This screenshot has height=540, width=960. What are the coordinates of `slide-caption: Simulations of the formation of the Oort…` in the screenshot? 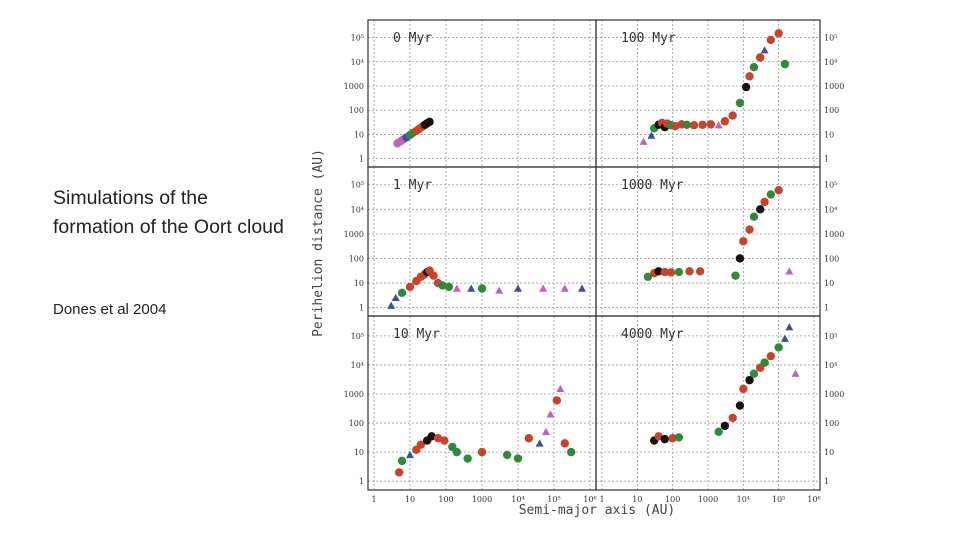 It's located at (168, 212).